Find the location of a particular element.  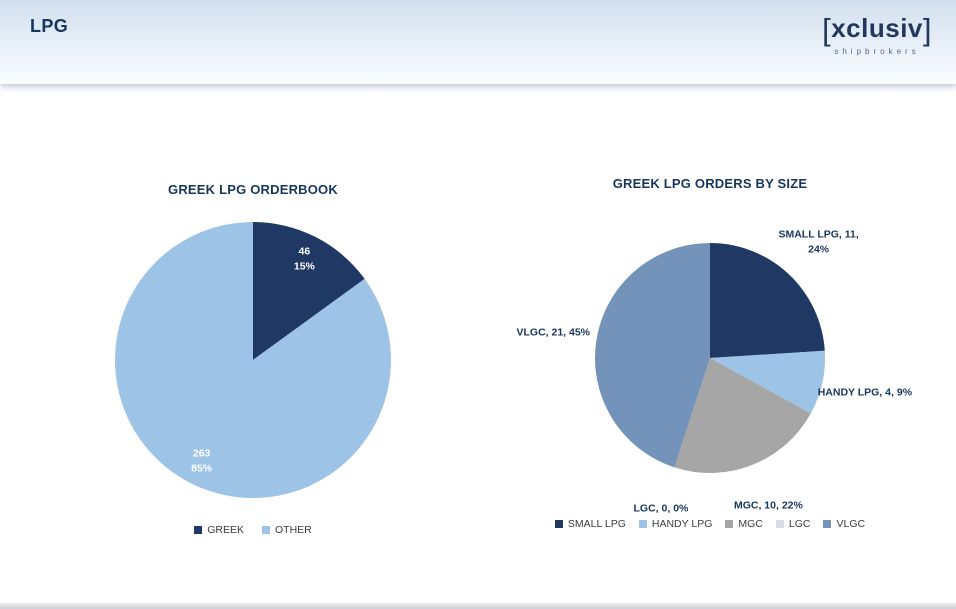

legend-label-lgc: LGC is located at coordinates (799, 524).